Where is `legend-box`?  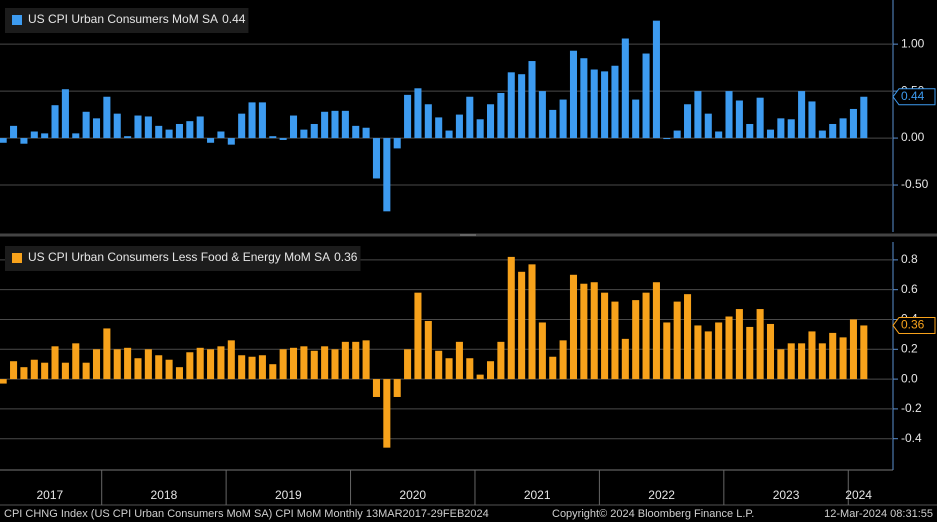
legend-box is located at coordinates (183, 258).